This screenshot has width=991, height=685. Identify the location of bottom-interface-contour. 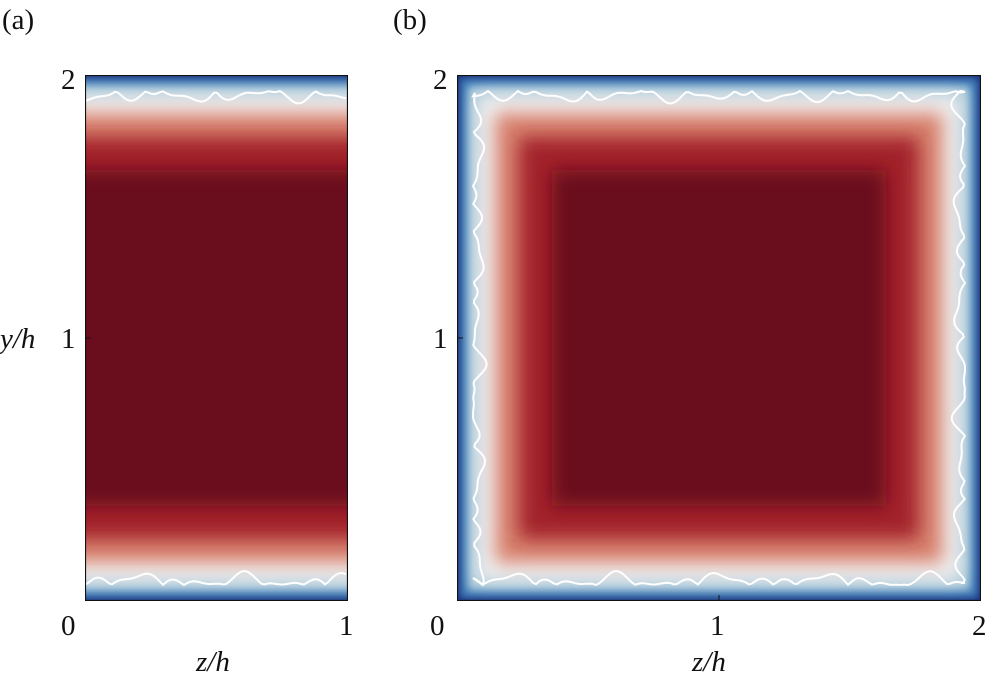
(216, 578).